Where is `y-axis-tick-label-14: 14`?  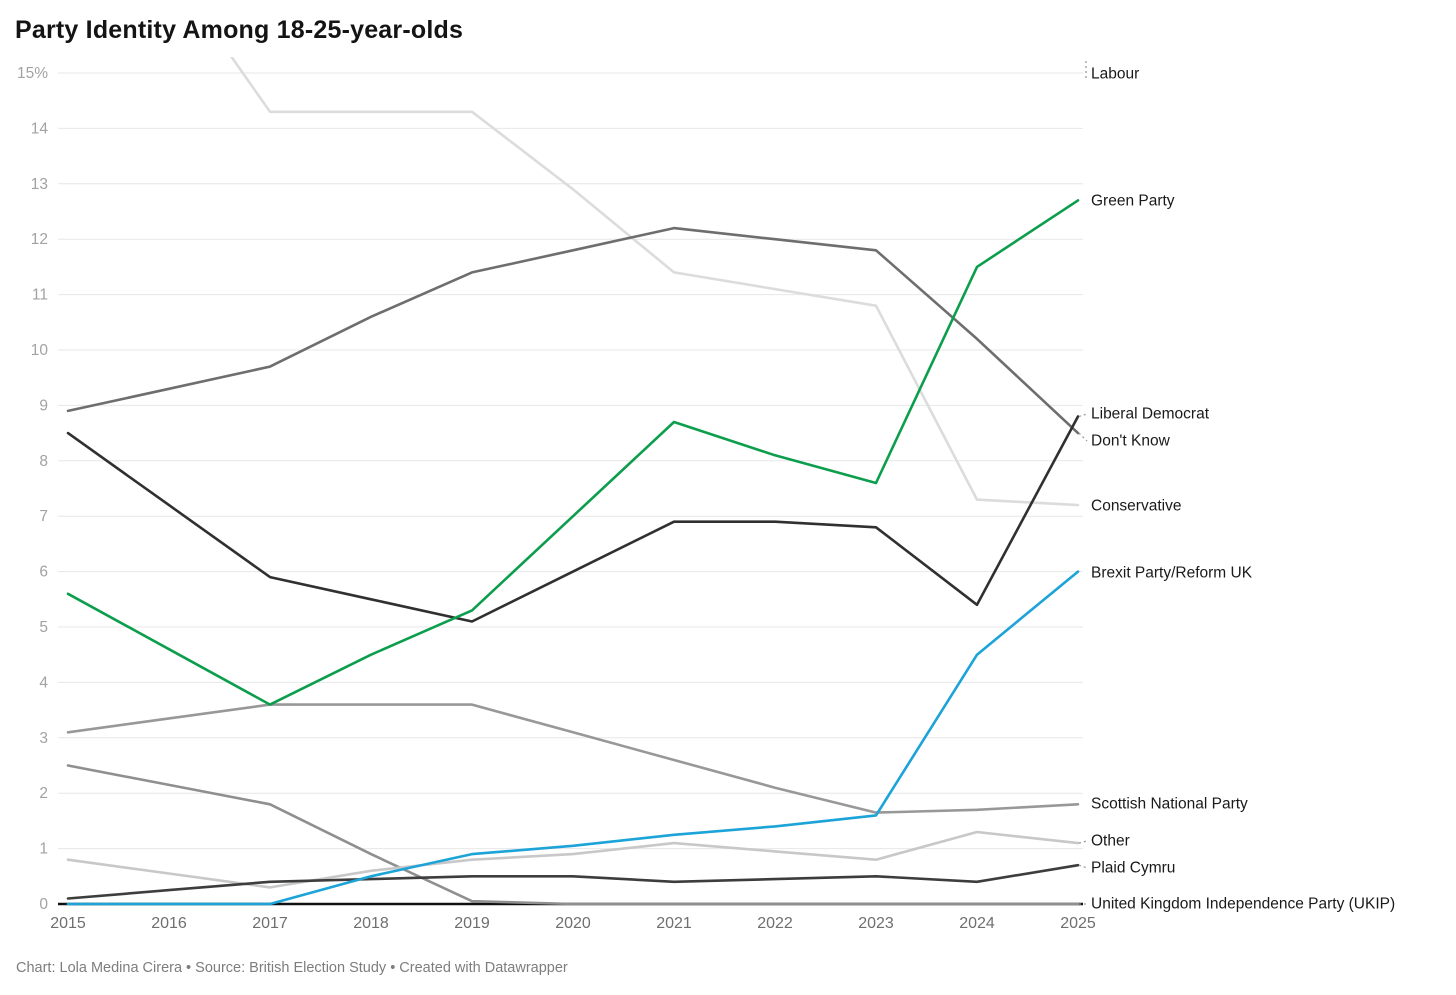 y-axis-tick-label-14: 14 is located at coordinates (40, 128).